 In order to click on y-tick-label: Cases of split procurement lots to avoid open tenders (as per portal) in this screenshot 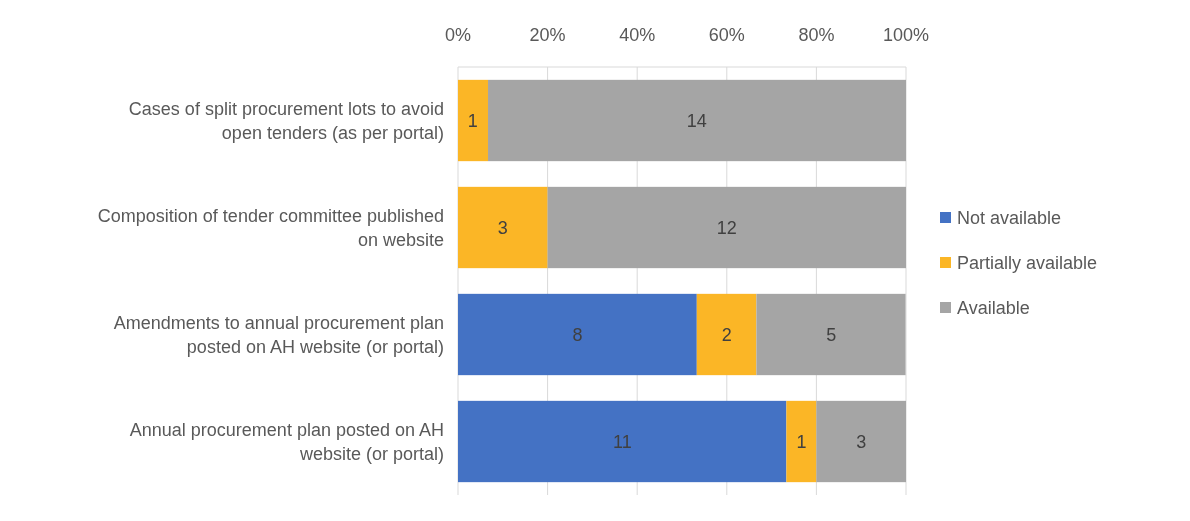, I will do `click(286, 120)`.